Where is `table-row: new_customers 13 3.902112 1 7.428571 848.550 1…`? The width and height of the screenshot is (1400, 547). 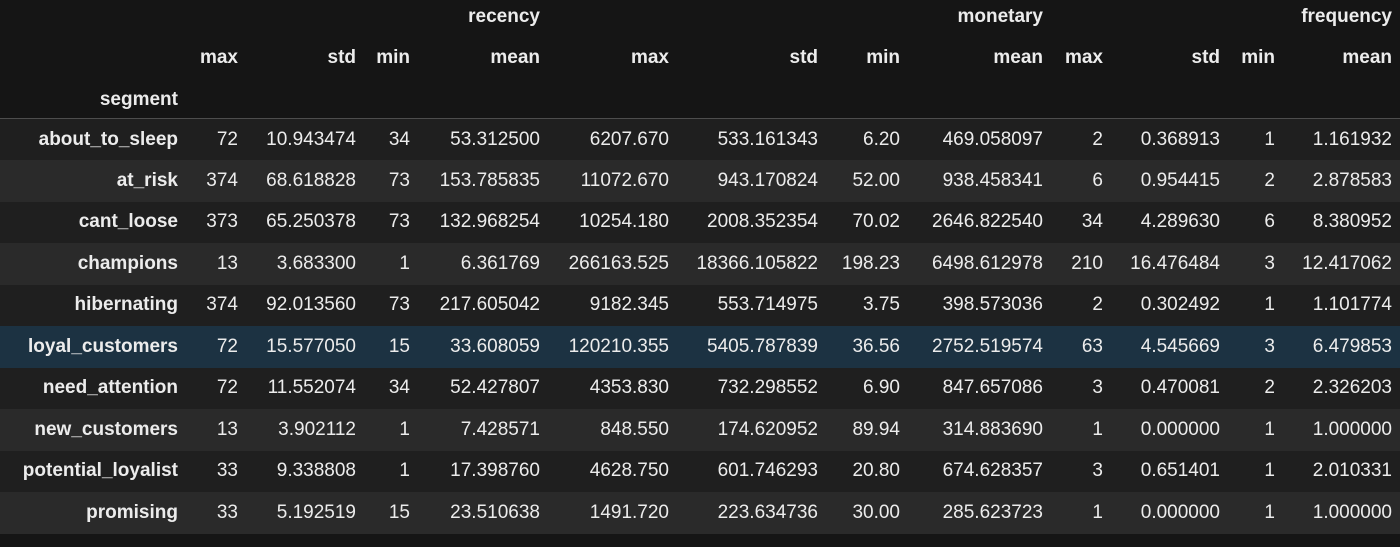
table-row: new_customers 13 3.902112 1 7.428571 848.550 1… is located at coordinates (700, 430).